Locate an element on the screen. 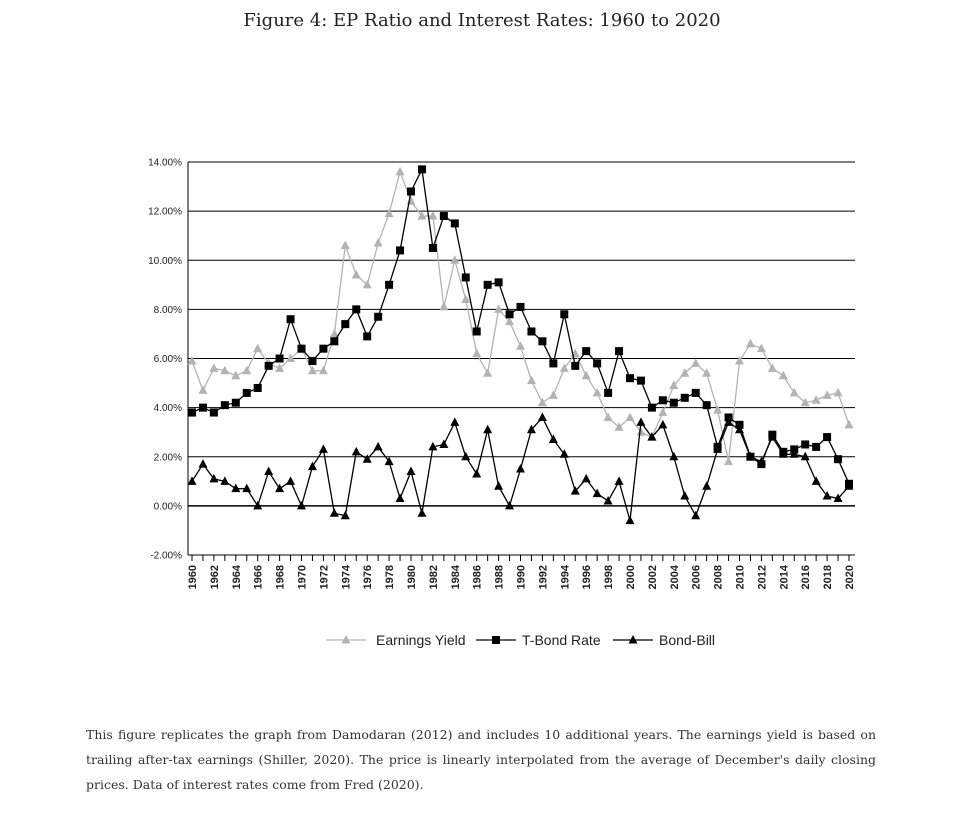 The width and height of the screenshot is (964, 817). x-tick-label: 1992 is located at coordinates (543, 577).